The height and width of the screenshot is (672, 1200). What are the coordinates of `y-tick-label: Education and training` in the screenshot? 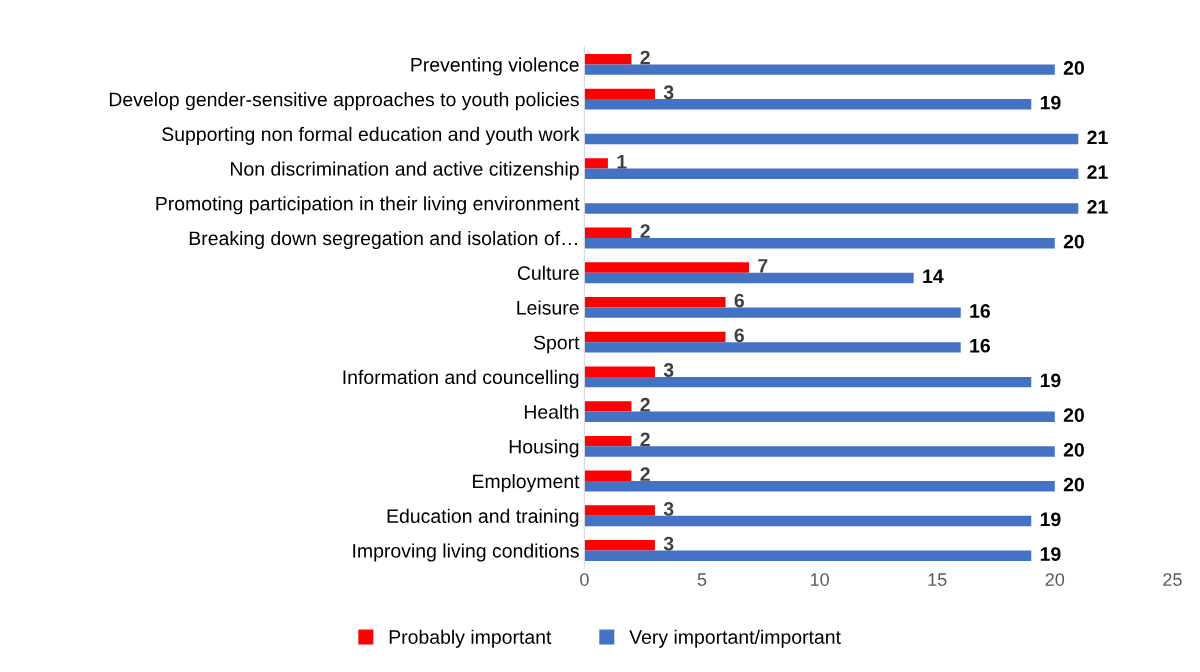 It's located at (483, 517).